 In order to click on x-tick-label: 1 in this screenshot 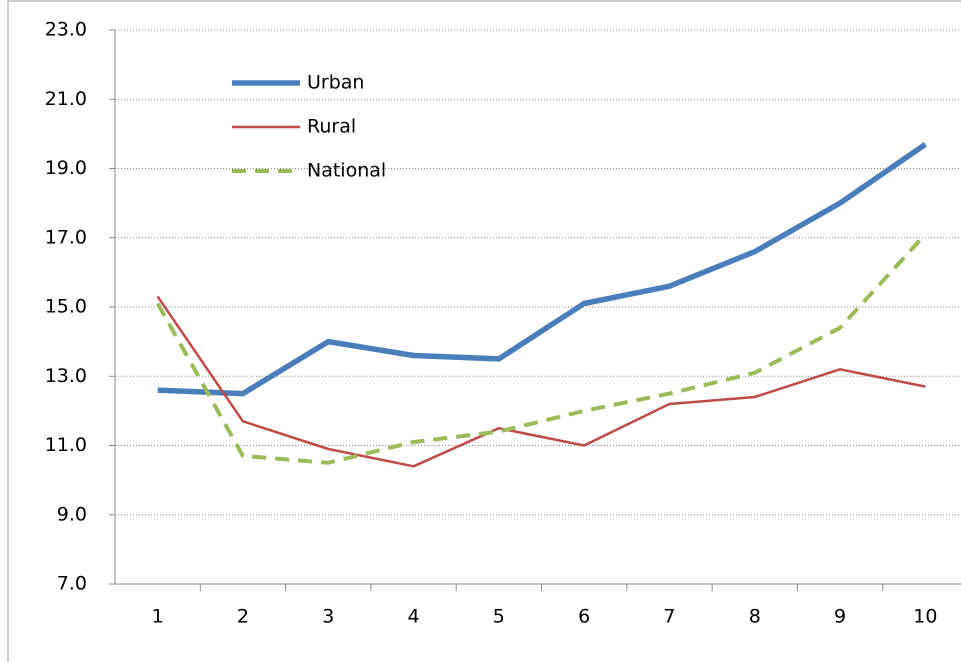, I will do `click(158, 617)`.